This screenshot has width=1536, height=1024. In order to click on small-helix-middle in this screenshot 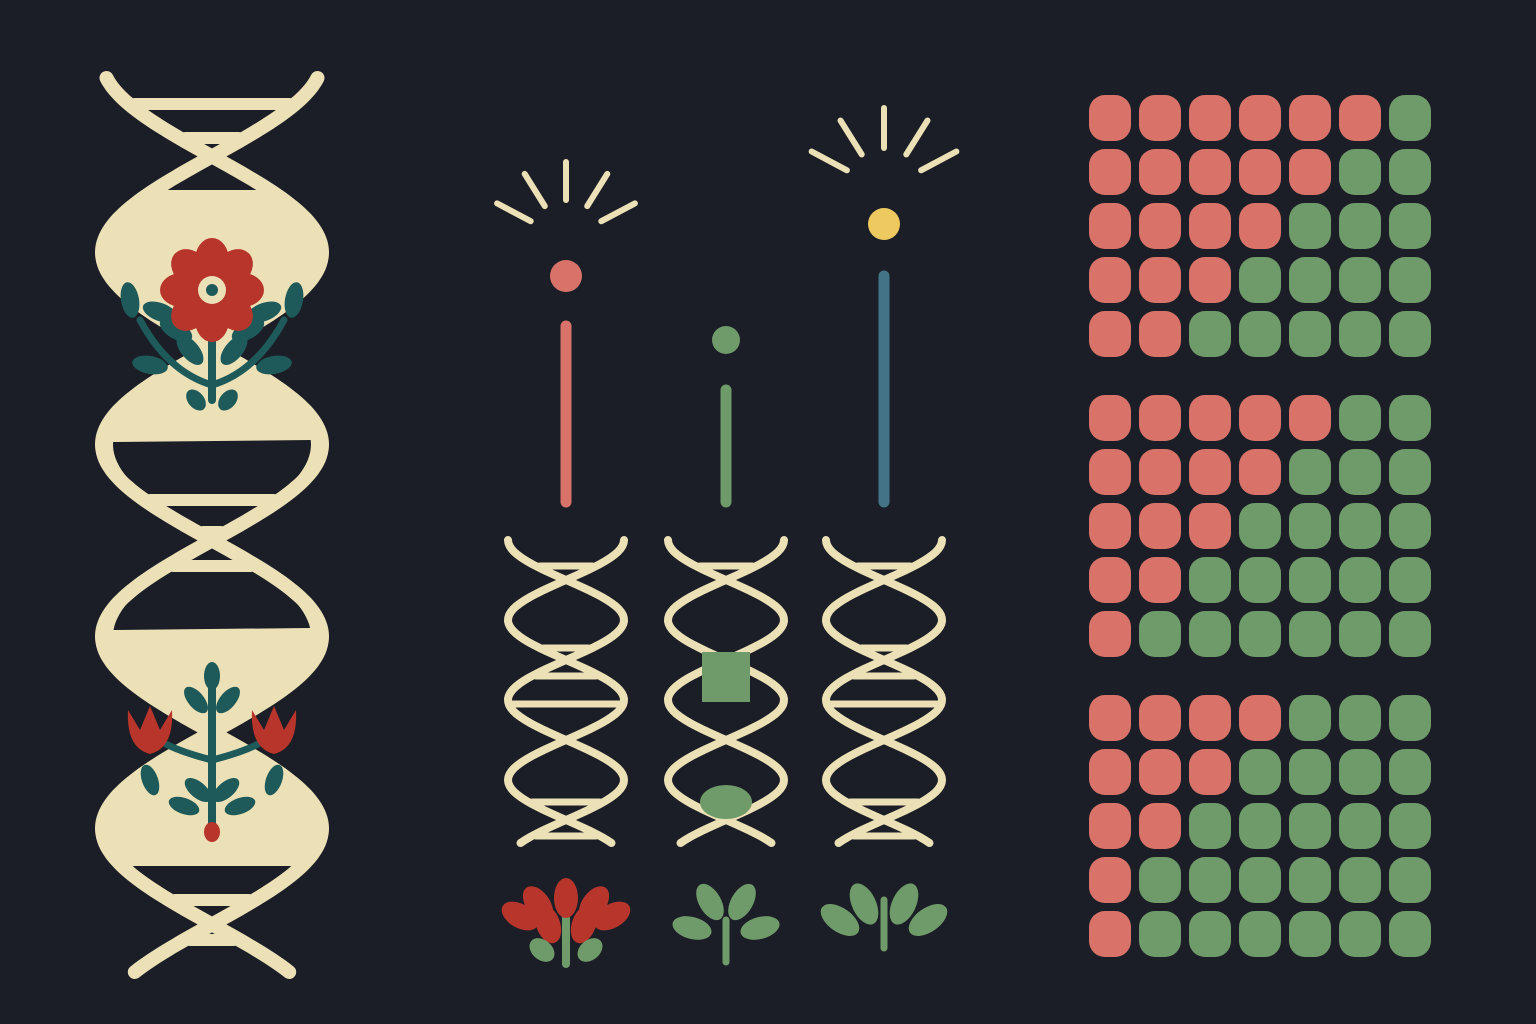, I will do `click(726, 646)`.